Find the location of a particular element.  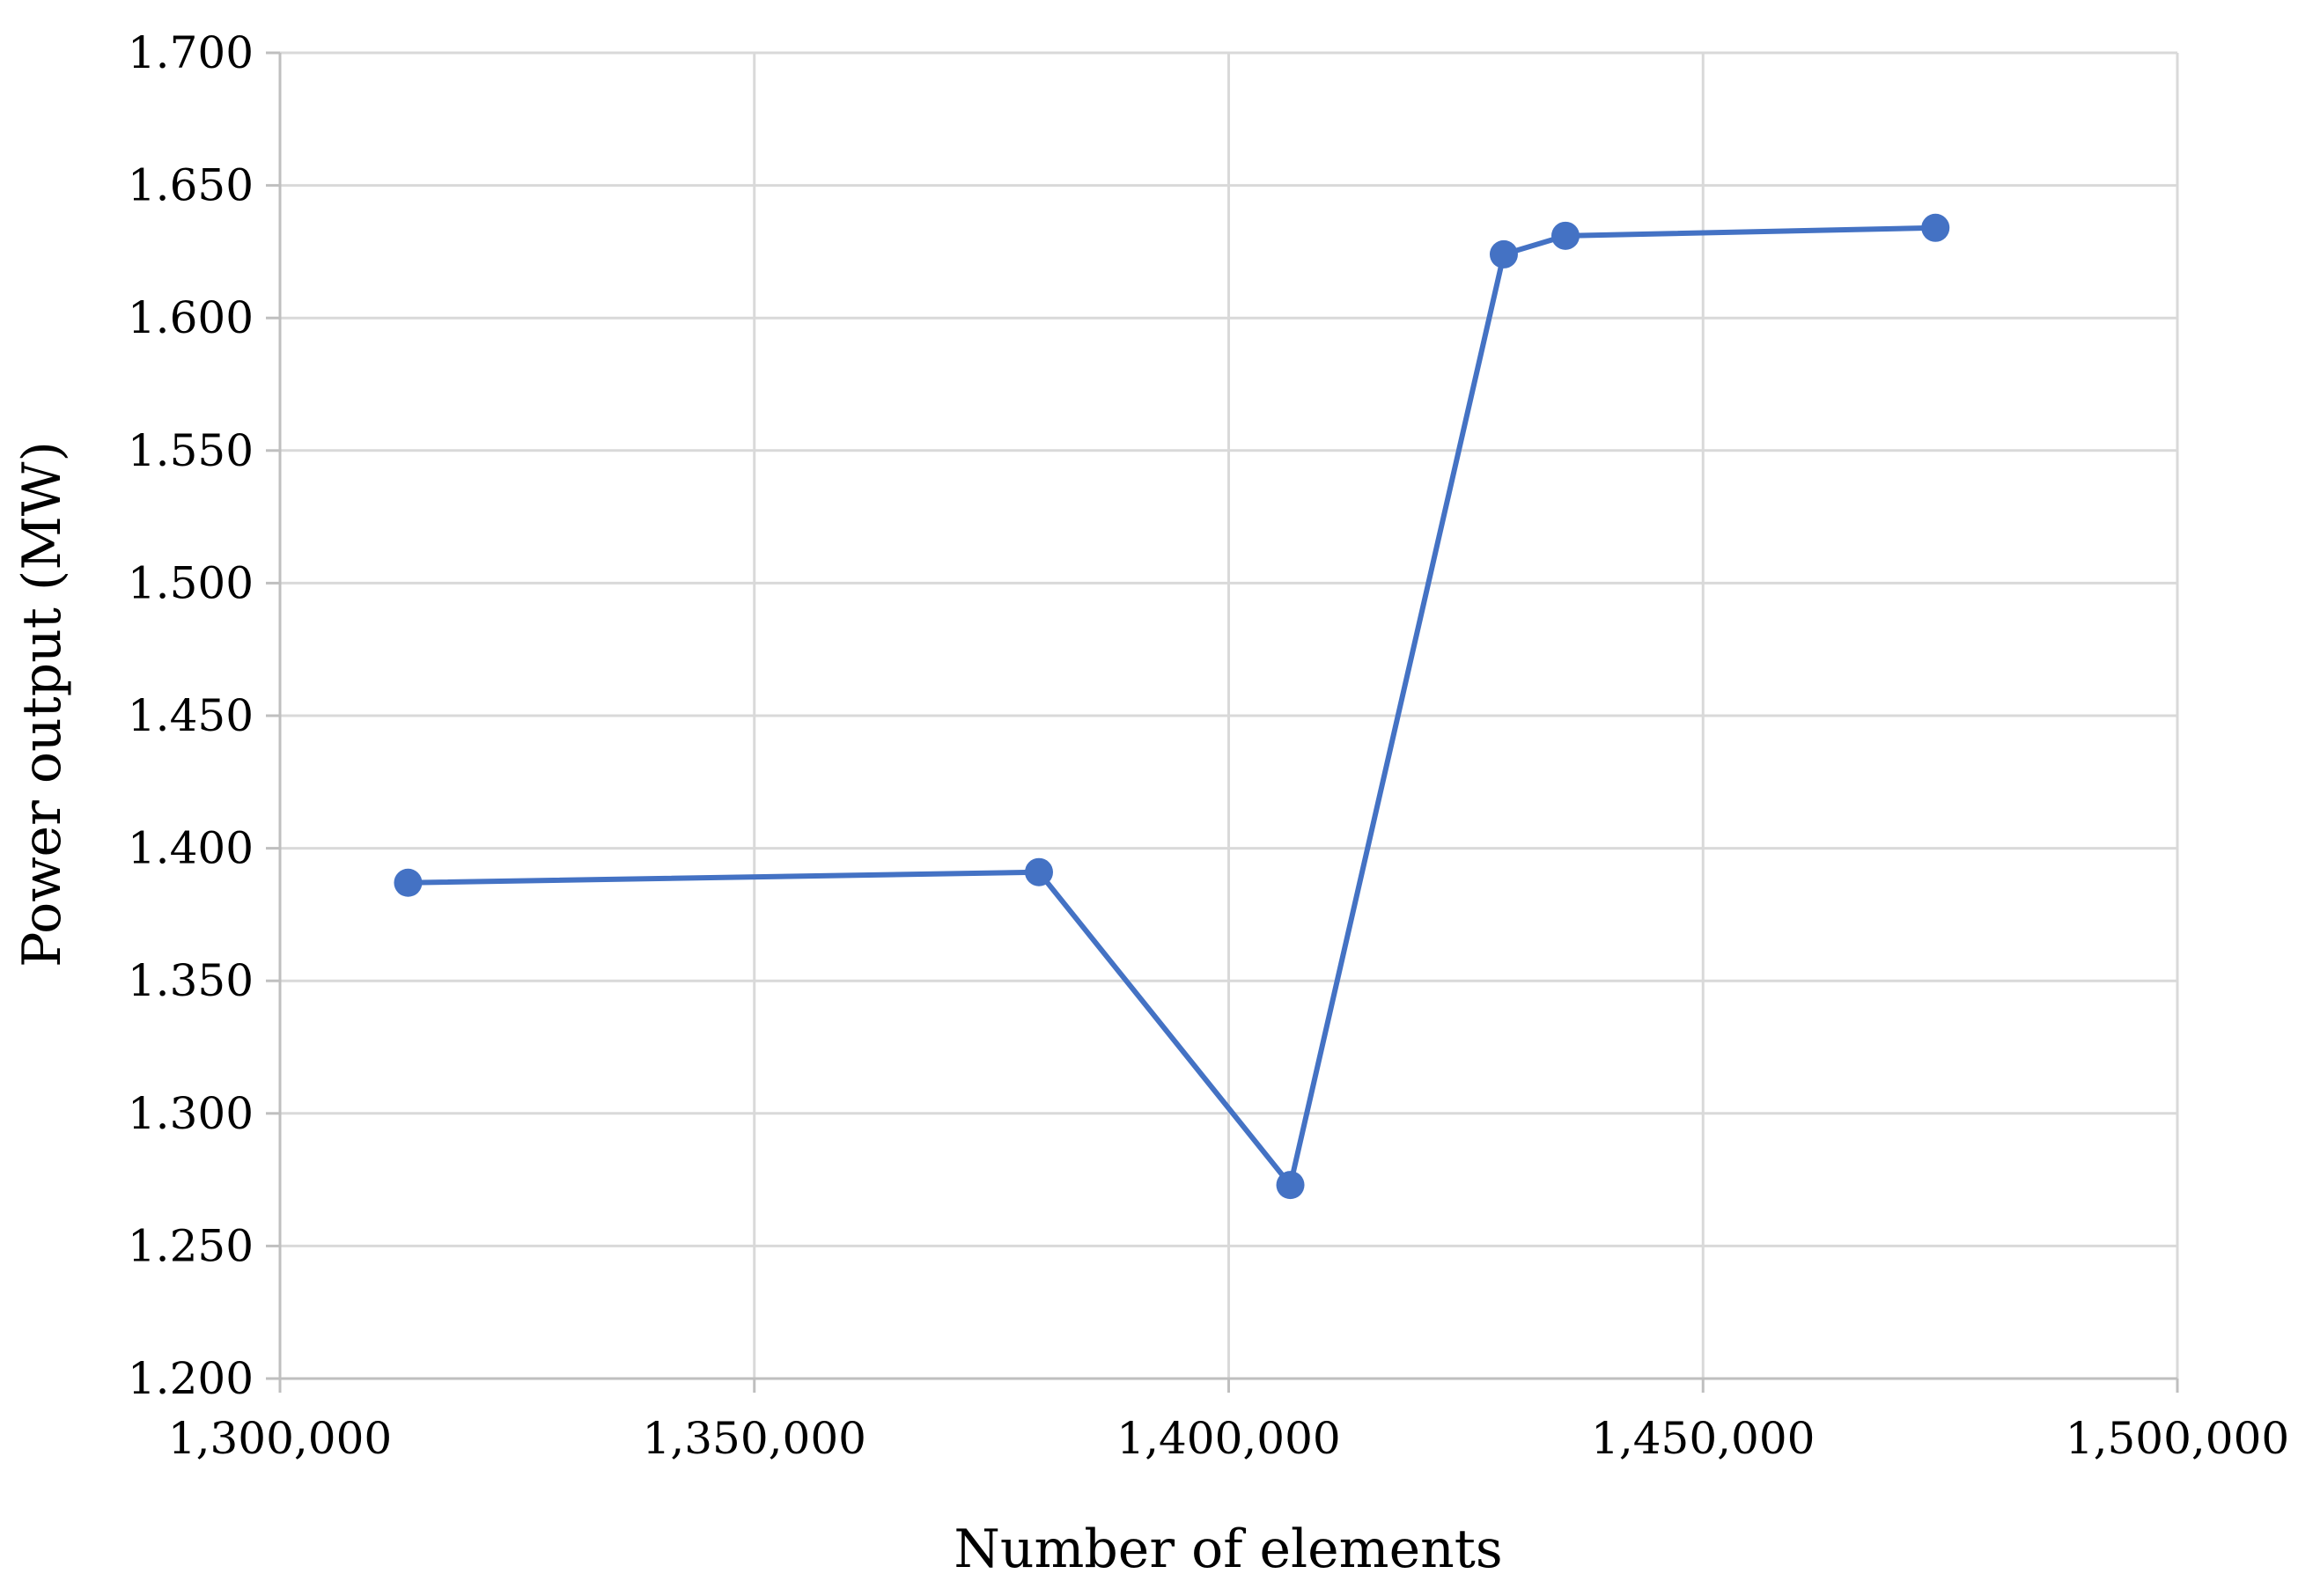

y-tick-label: 1.400 is located at coordinates (191, 849).